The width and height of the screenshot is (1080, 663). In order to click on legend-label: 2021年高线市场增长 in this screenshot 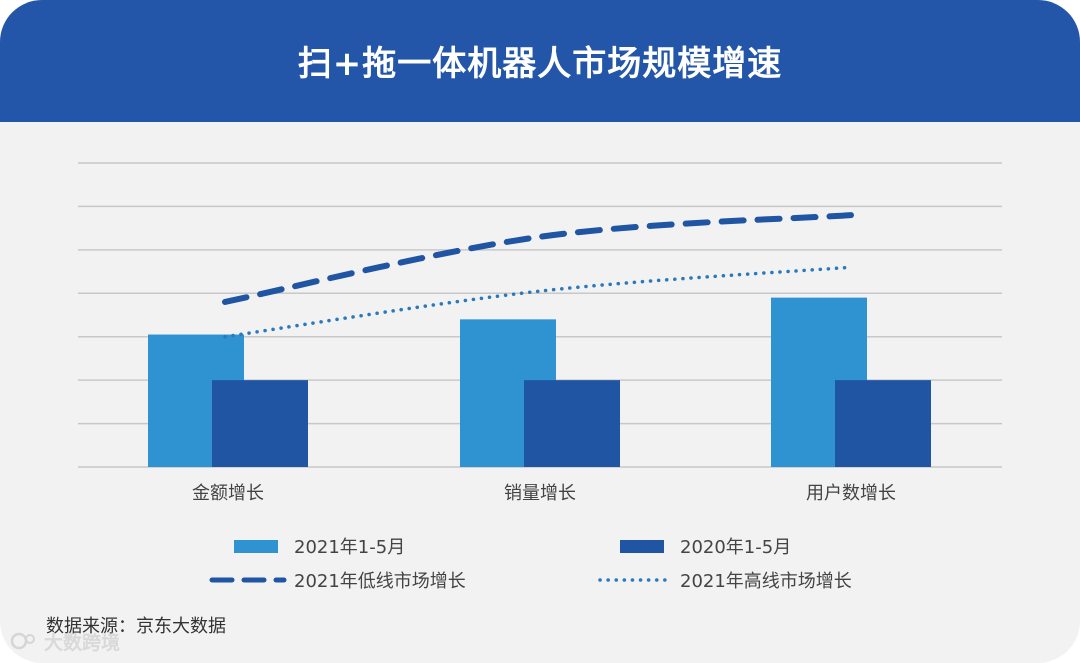, I will do `click(766, 581)`.